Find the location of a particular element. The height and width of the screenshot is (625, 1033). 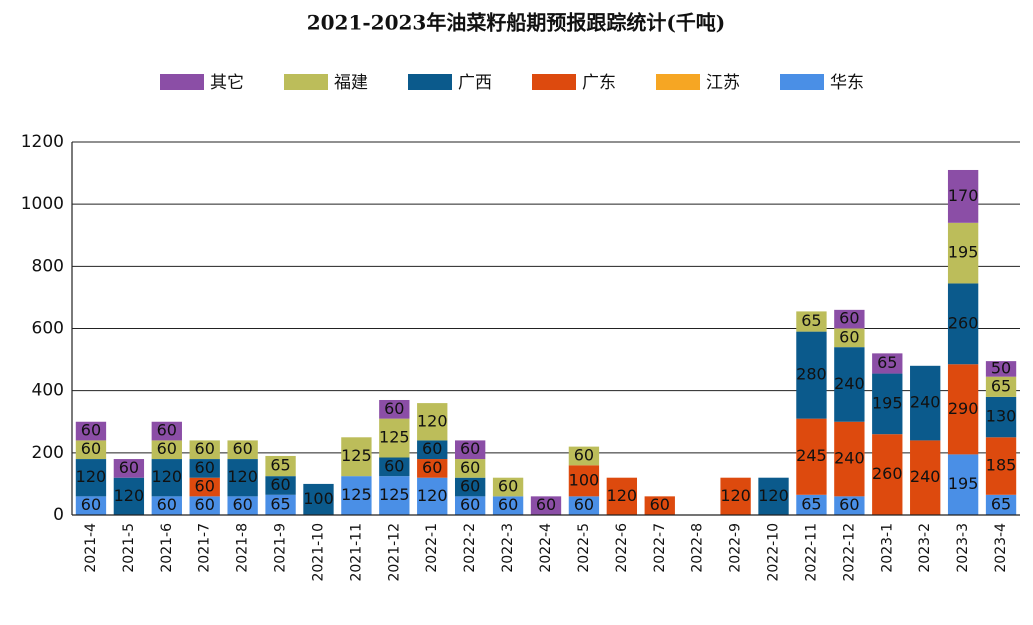

legend-label: 广东 is located at coordinates (599, 83).